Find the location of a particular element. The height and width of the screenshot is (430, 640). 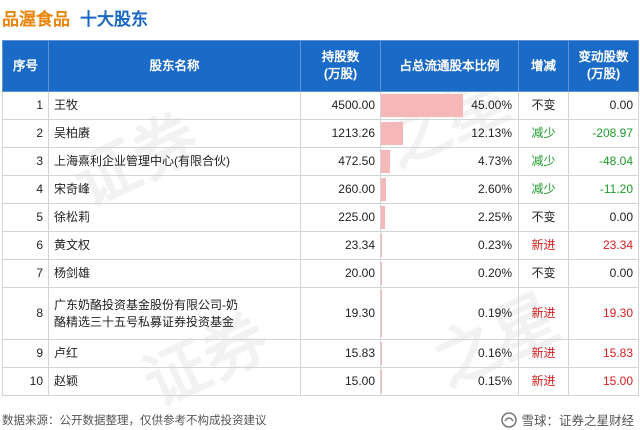

row-name-text: 黄文权 is located at coordinates (72, 245).